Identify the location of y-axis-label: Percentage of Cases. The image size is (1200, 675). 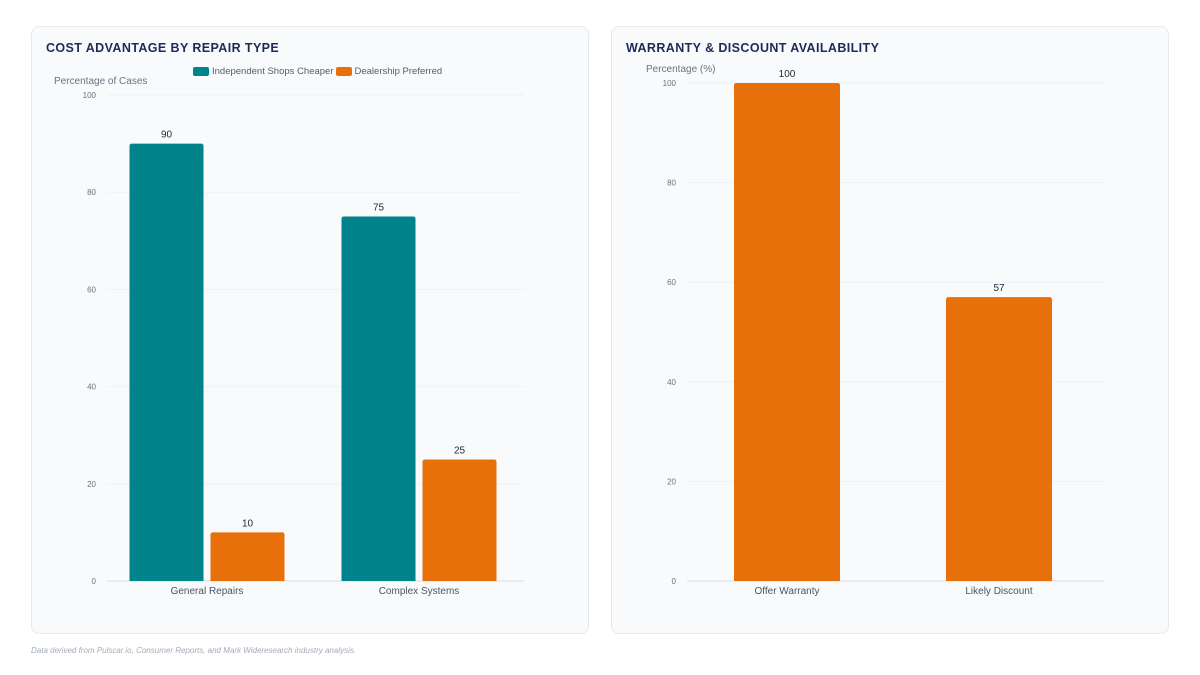
(100, 81).